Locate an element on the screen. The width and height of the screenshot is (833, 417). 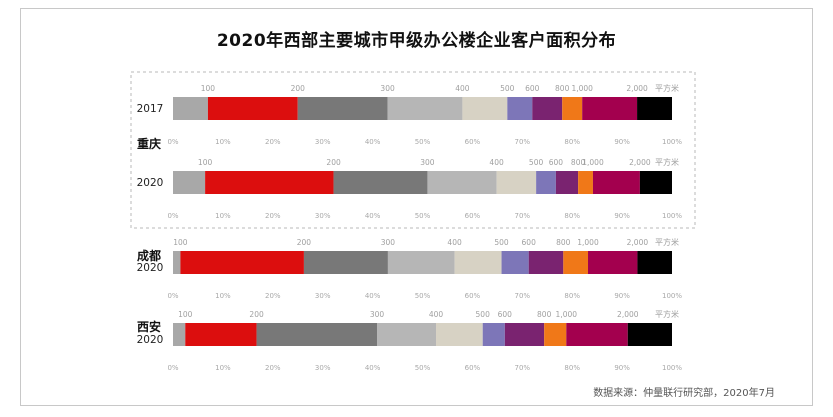
source-note: 数据来源：仲量联行研究部，2020年7月 is located at coordinates (684, 393).